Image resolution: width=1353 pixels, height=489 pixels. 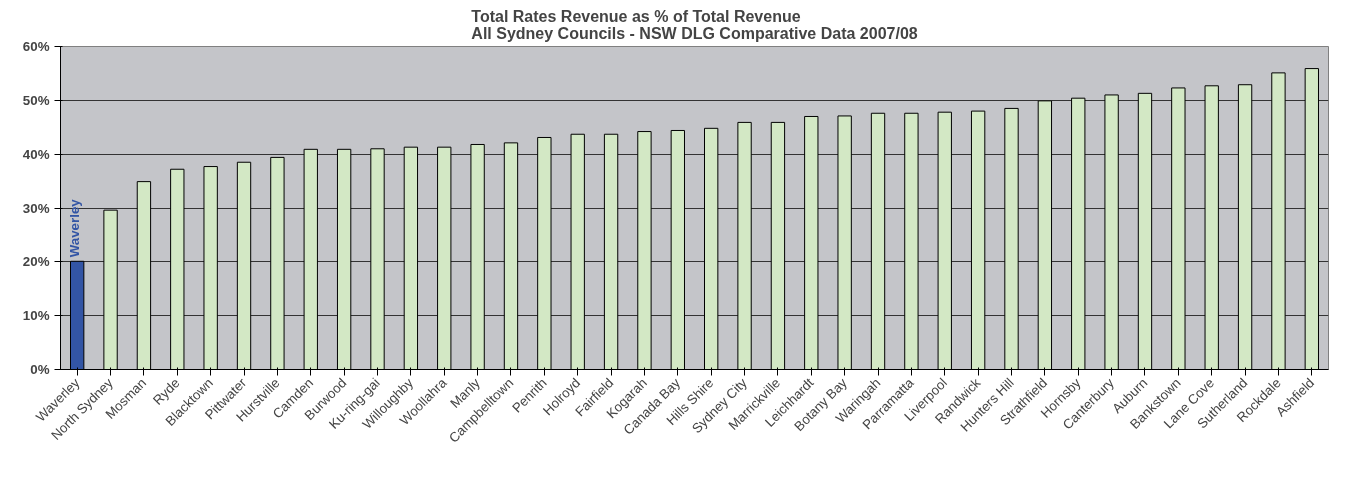 What do you see at coordinates (36, 208) in the screenshot?
I see `y-tick-label: 30%` at bounding box center [36, 208].